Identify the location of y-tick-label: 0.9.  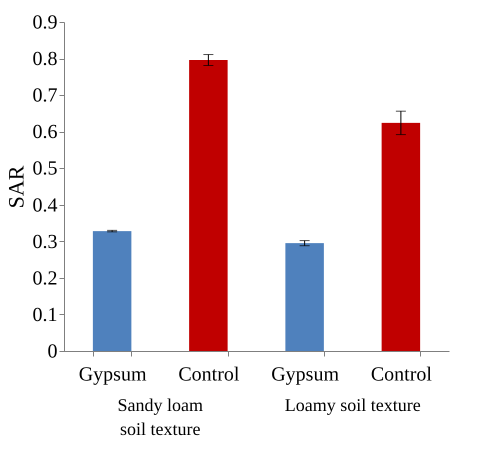
(45, 23).